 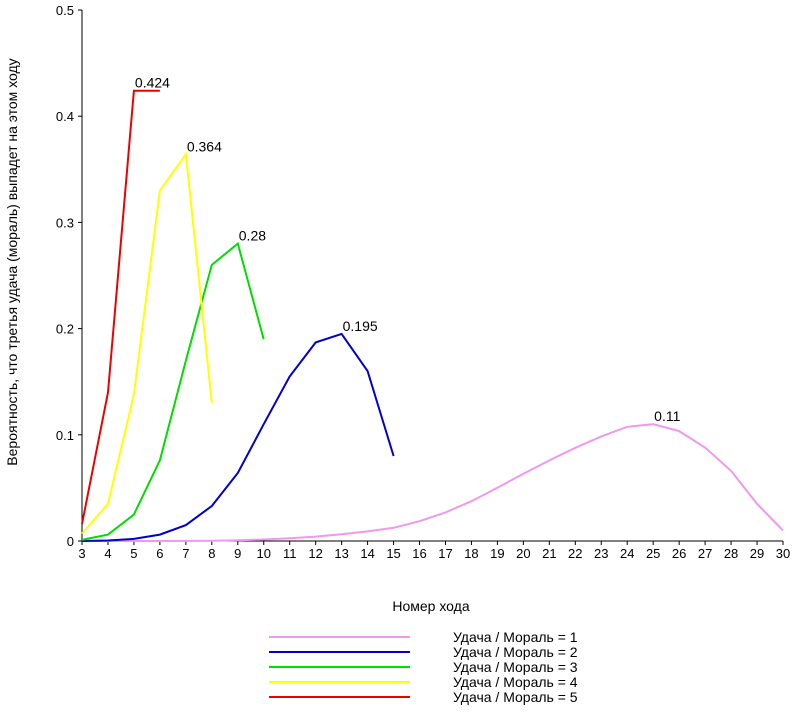 I want to click on x-tick-label: 25, so click(x=653, y=553).